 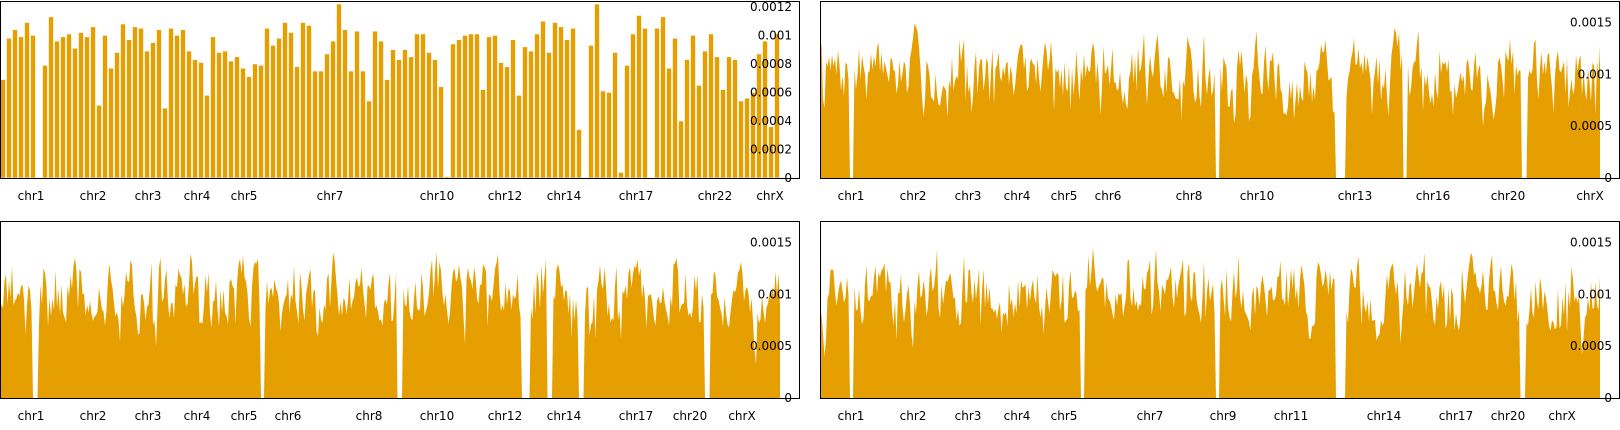 What do you see at coordinates (771, 150) in the screenshot?
I see `y-tick-label: 0.0002` at bounding box center [771, 150].